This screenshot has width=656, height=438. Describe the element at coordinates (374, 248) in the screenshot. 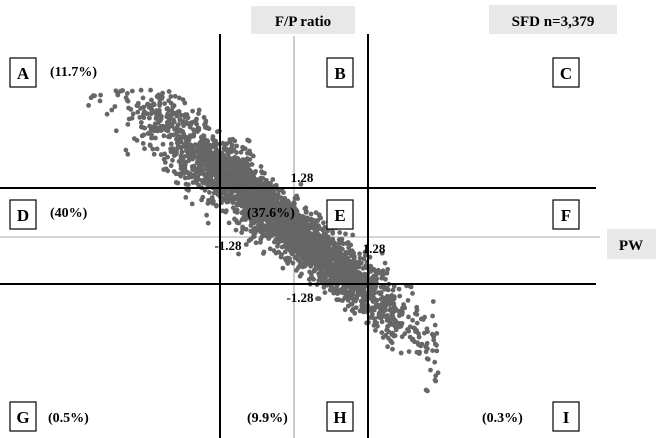

I see `tick-label-x-pos: 1.28` at that location.